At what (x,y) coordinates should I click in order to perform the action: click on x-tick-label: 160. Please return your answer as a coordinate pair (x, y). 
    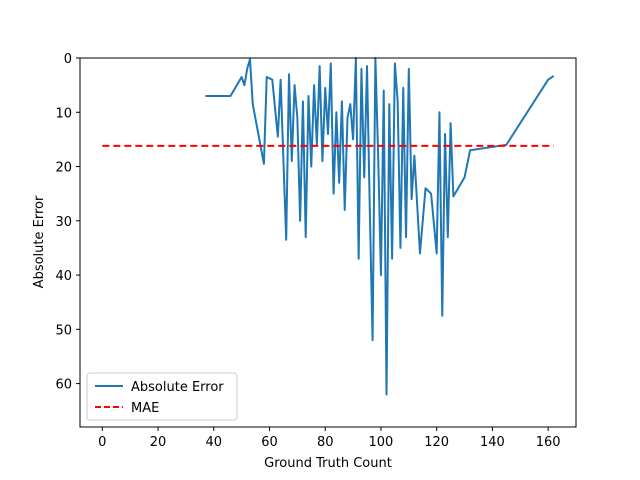
    Looking at the image, I should click on (548, 442).